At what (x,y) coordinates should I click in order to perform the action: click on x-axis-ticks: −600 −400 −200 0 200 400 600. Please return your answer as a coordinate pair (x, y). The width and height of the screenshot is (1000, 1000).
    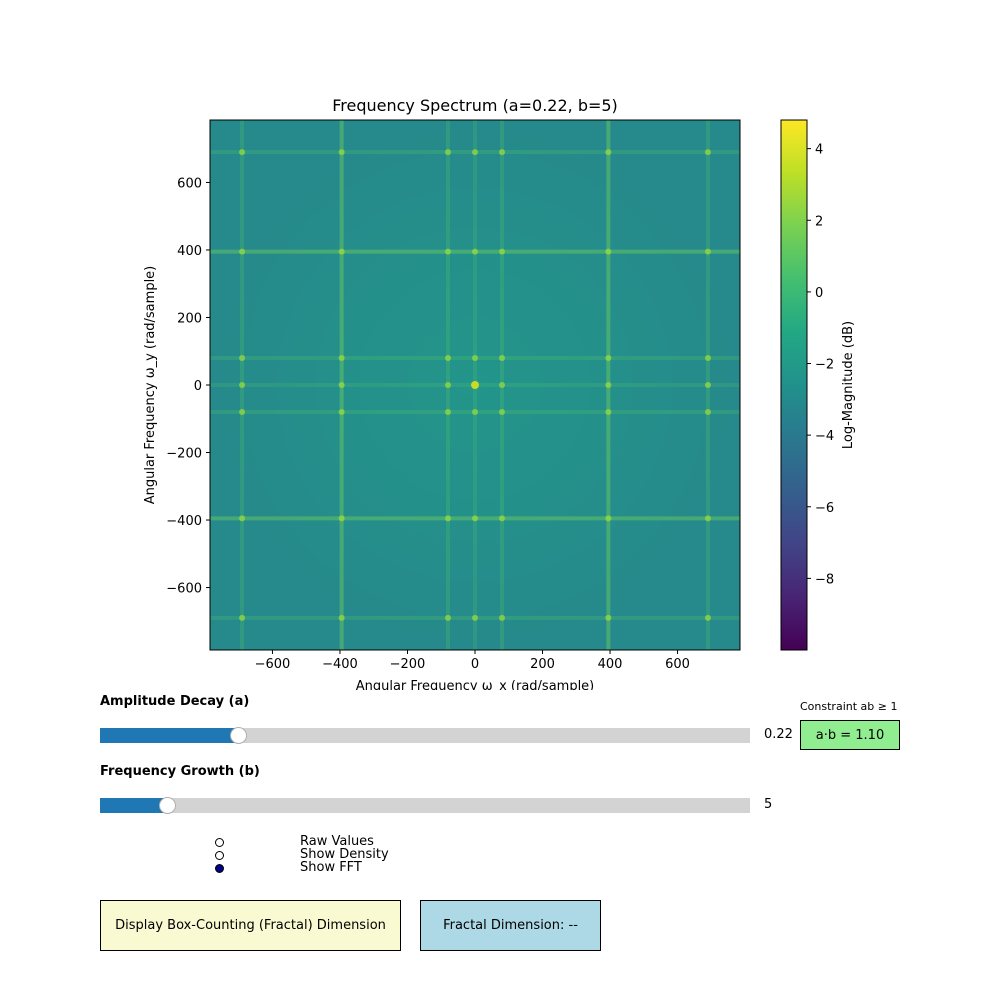
    Looking at the image, I should click on (472, 661).